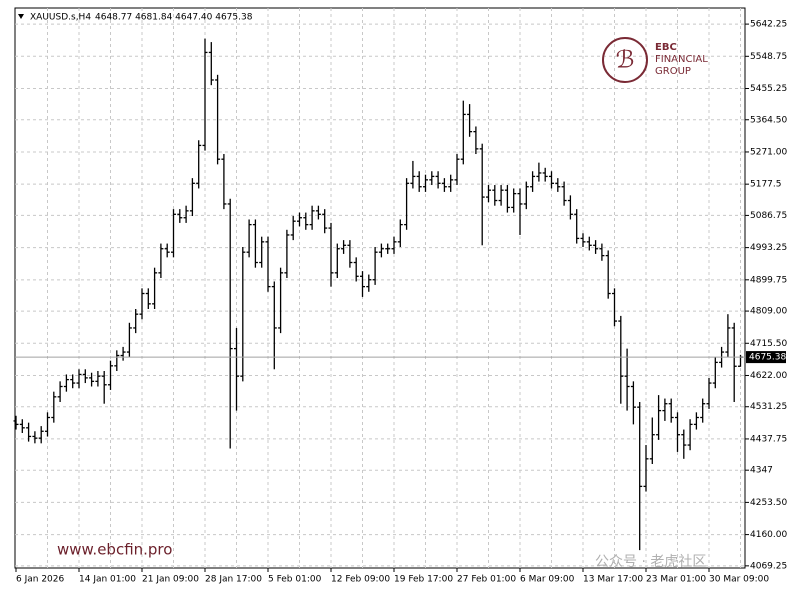 The width and height of the screenshot is (800, 597). What do you see at coordinates (295, 580) in the screenshot?
I see `x-tick-label: 5 Feb 01:00` at bounding box center [295, 580].